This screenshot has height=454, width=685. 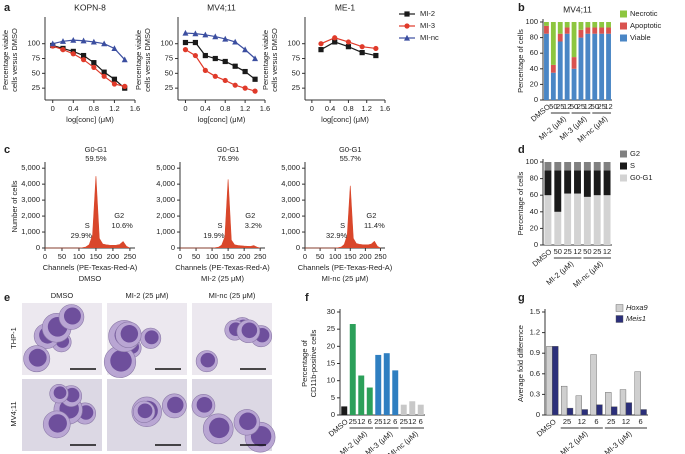 What do you see at coordinates (30, 183) in the screenshot?
I see `y-tick-label: 4,000` at bounding box center [30, 183].